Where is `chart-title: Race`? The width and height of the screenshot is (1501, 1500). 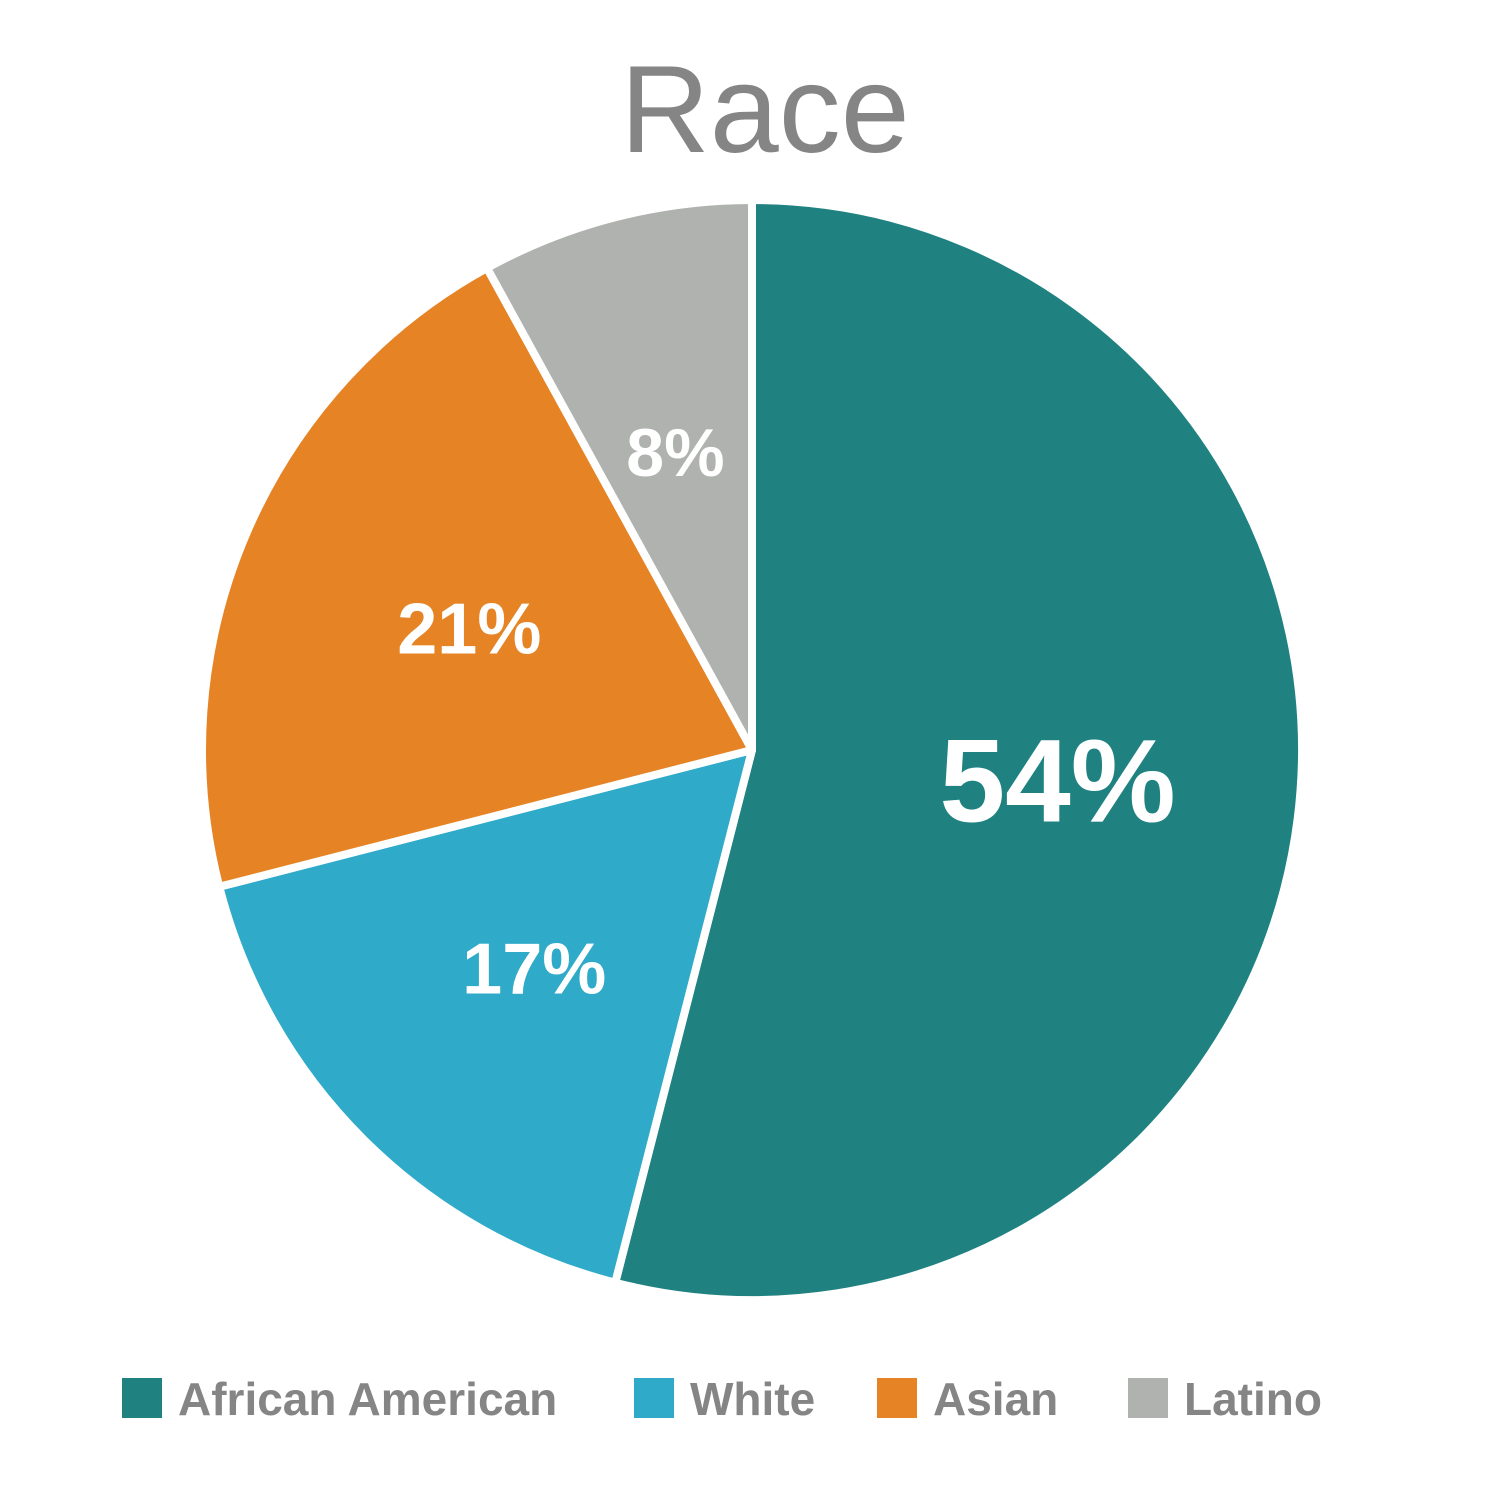
chart-title: Race is located at coordinates (764, 110).